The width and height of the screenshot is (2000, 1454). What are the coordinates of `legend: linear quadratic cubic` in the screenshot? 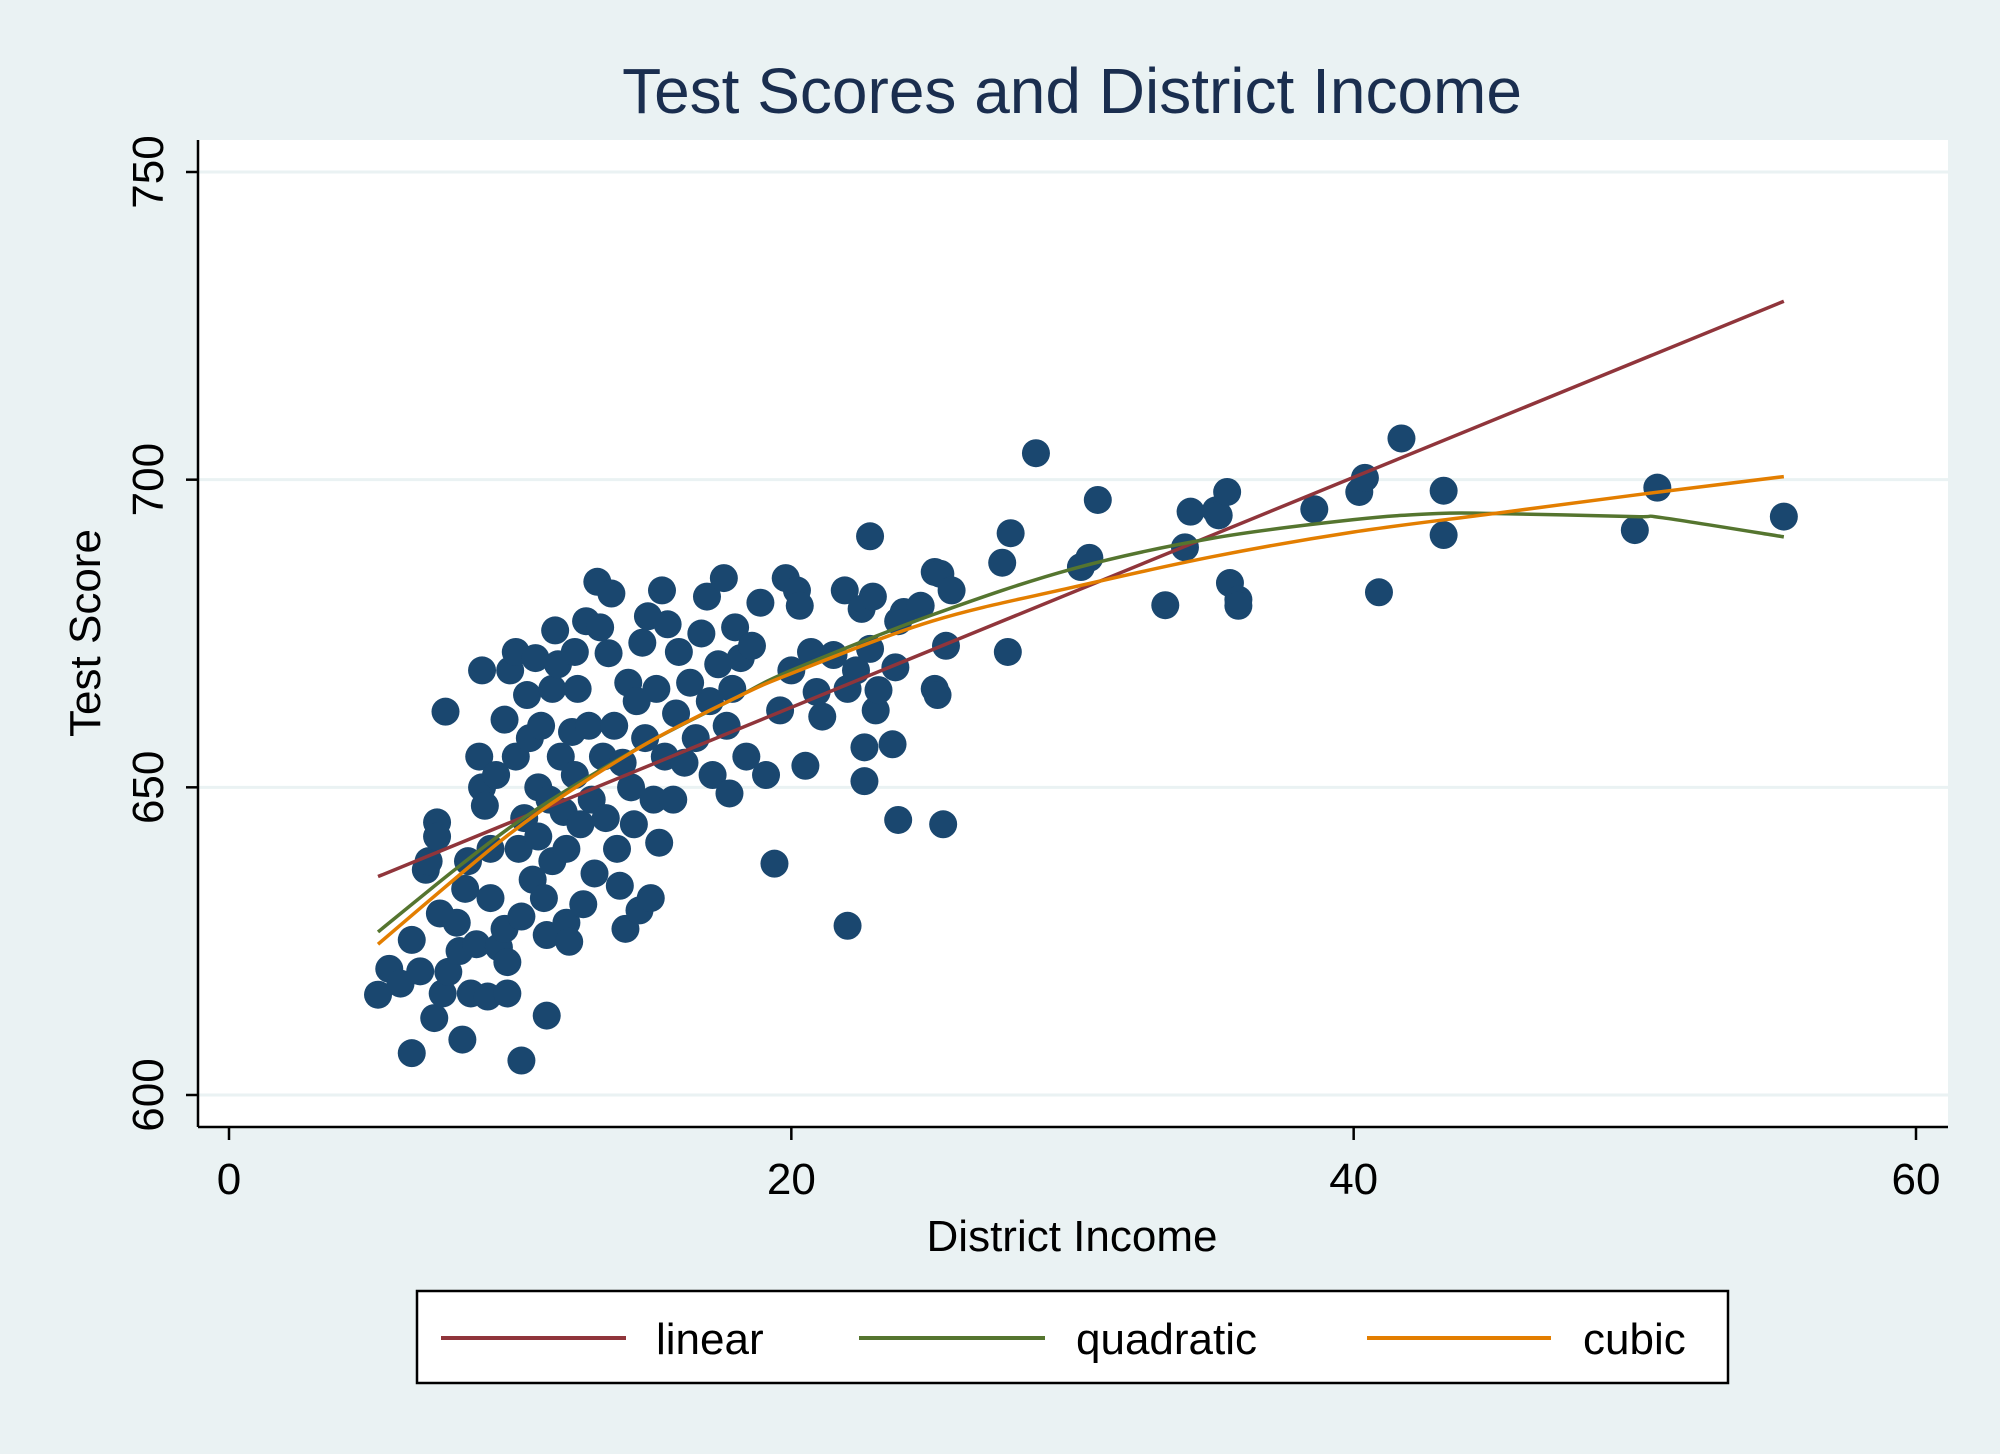 It's located at (1072, 1337).